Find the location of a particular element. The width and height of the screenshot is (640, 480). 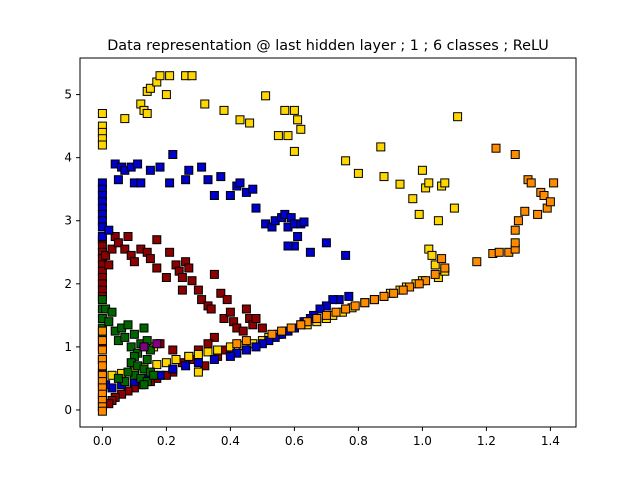

x-tick-label: 0.0 is located at coordinates (102, 441).